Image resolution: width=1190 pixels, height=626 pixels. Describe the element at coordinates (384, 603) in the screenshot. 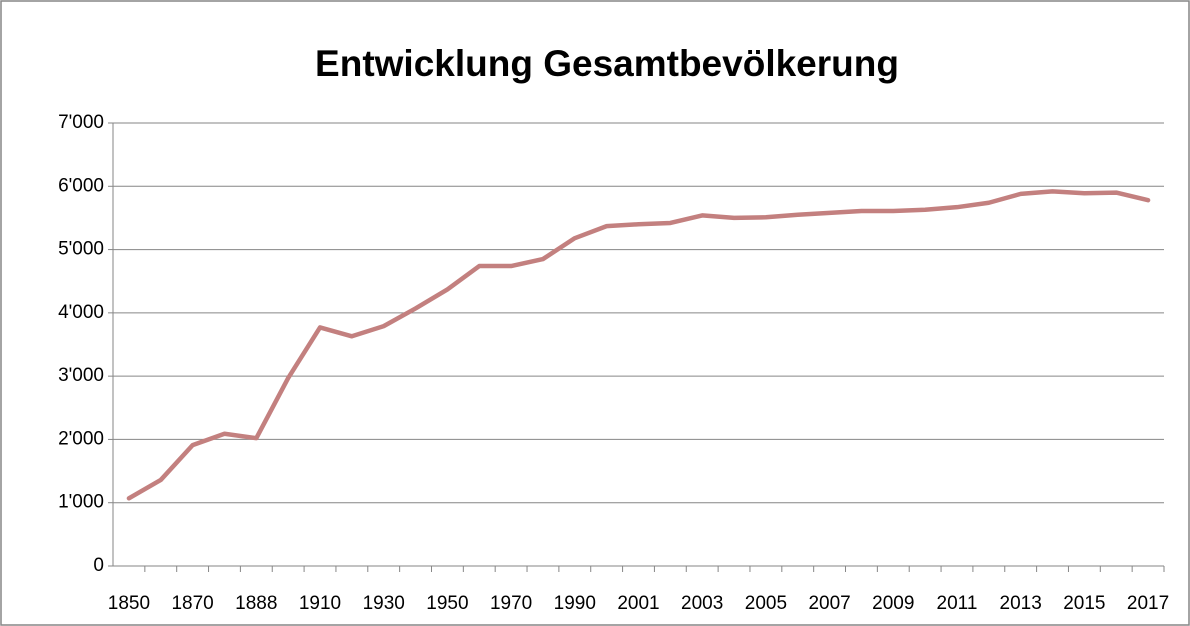

I see `x-tick-label: 1930` at that location.